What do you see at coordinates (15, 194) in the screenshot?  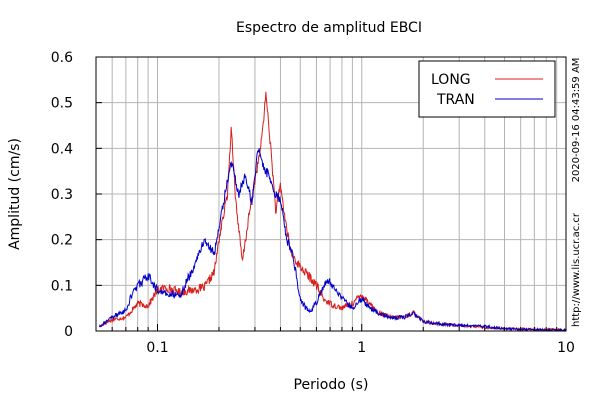 I see `y-axis-label: Amplitud (cm/s)` at bounding box center [15, 194].